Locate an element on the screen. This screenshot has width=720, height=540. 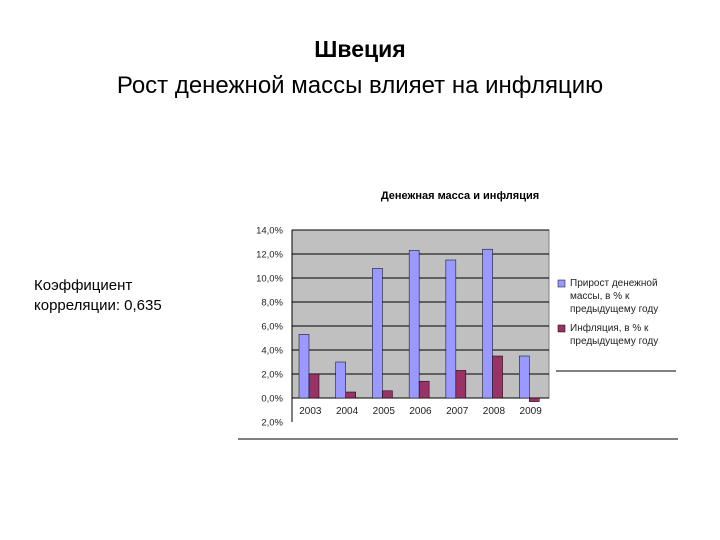
plot-background is located at coordinates (420, 314).